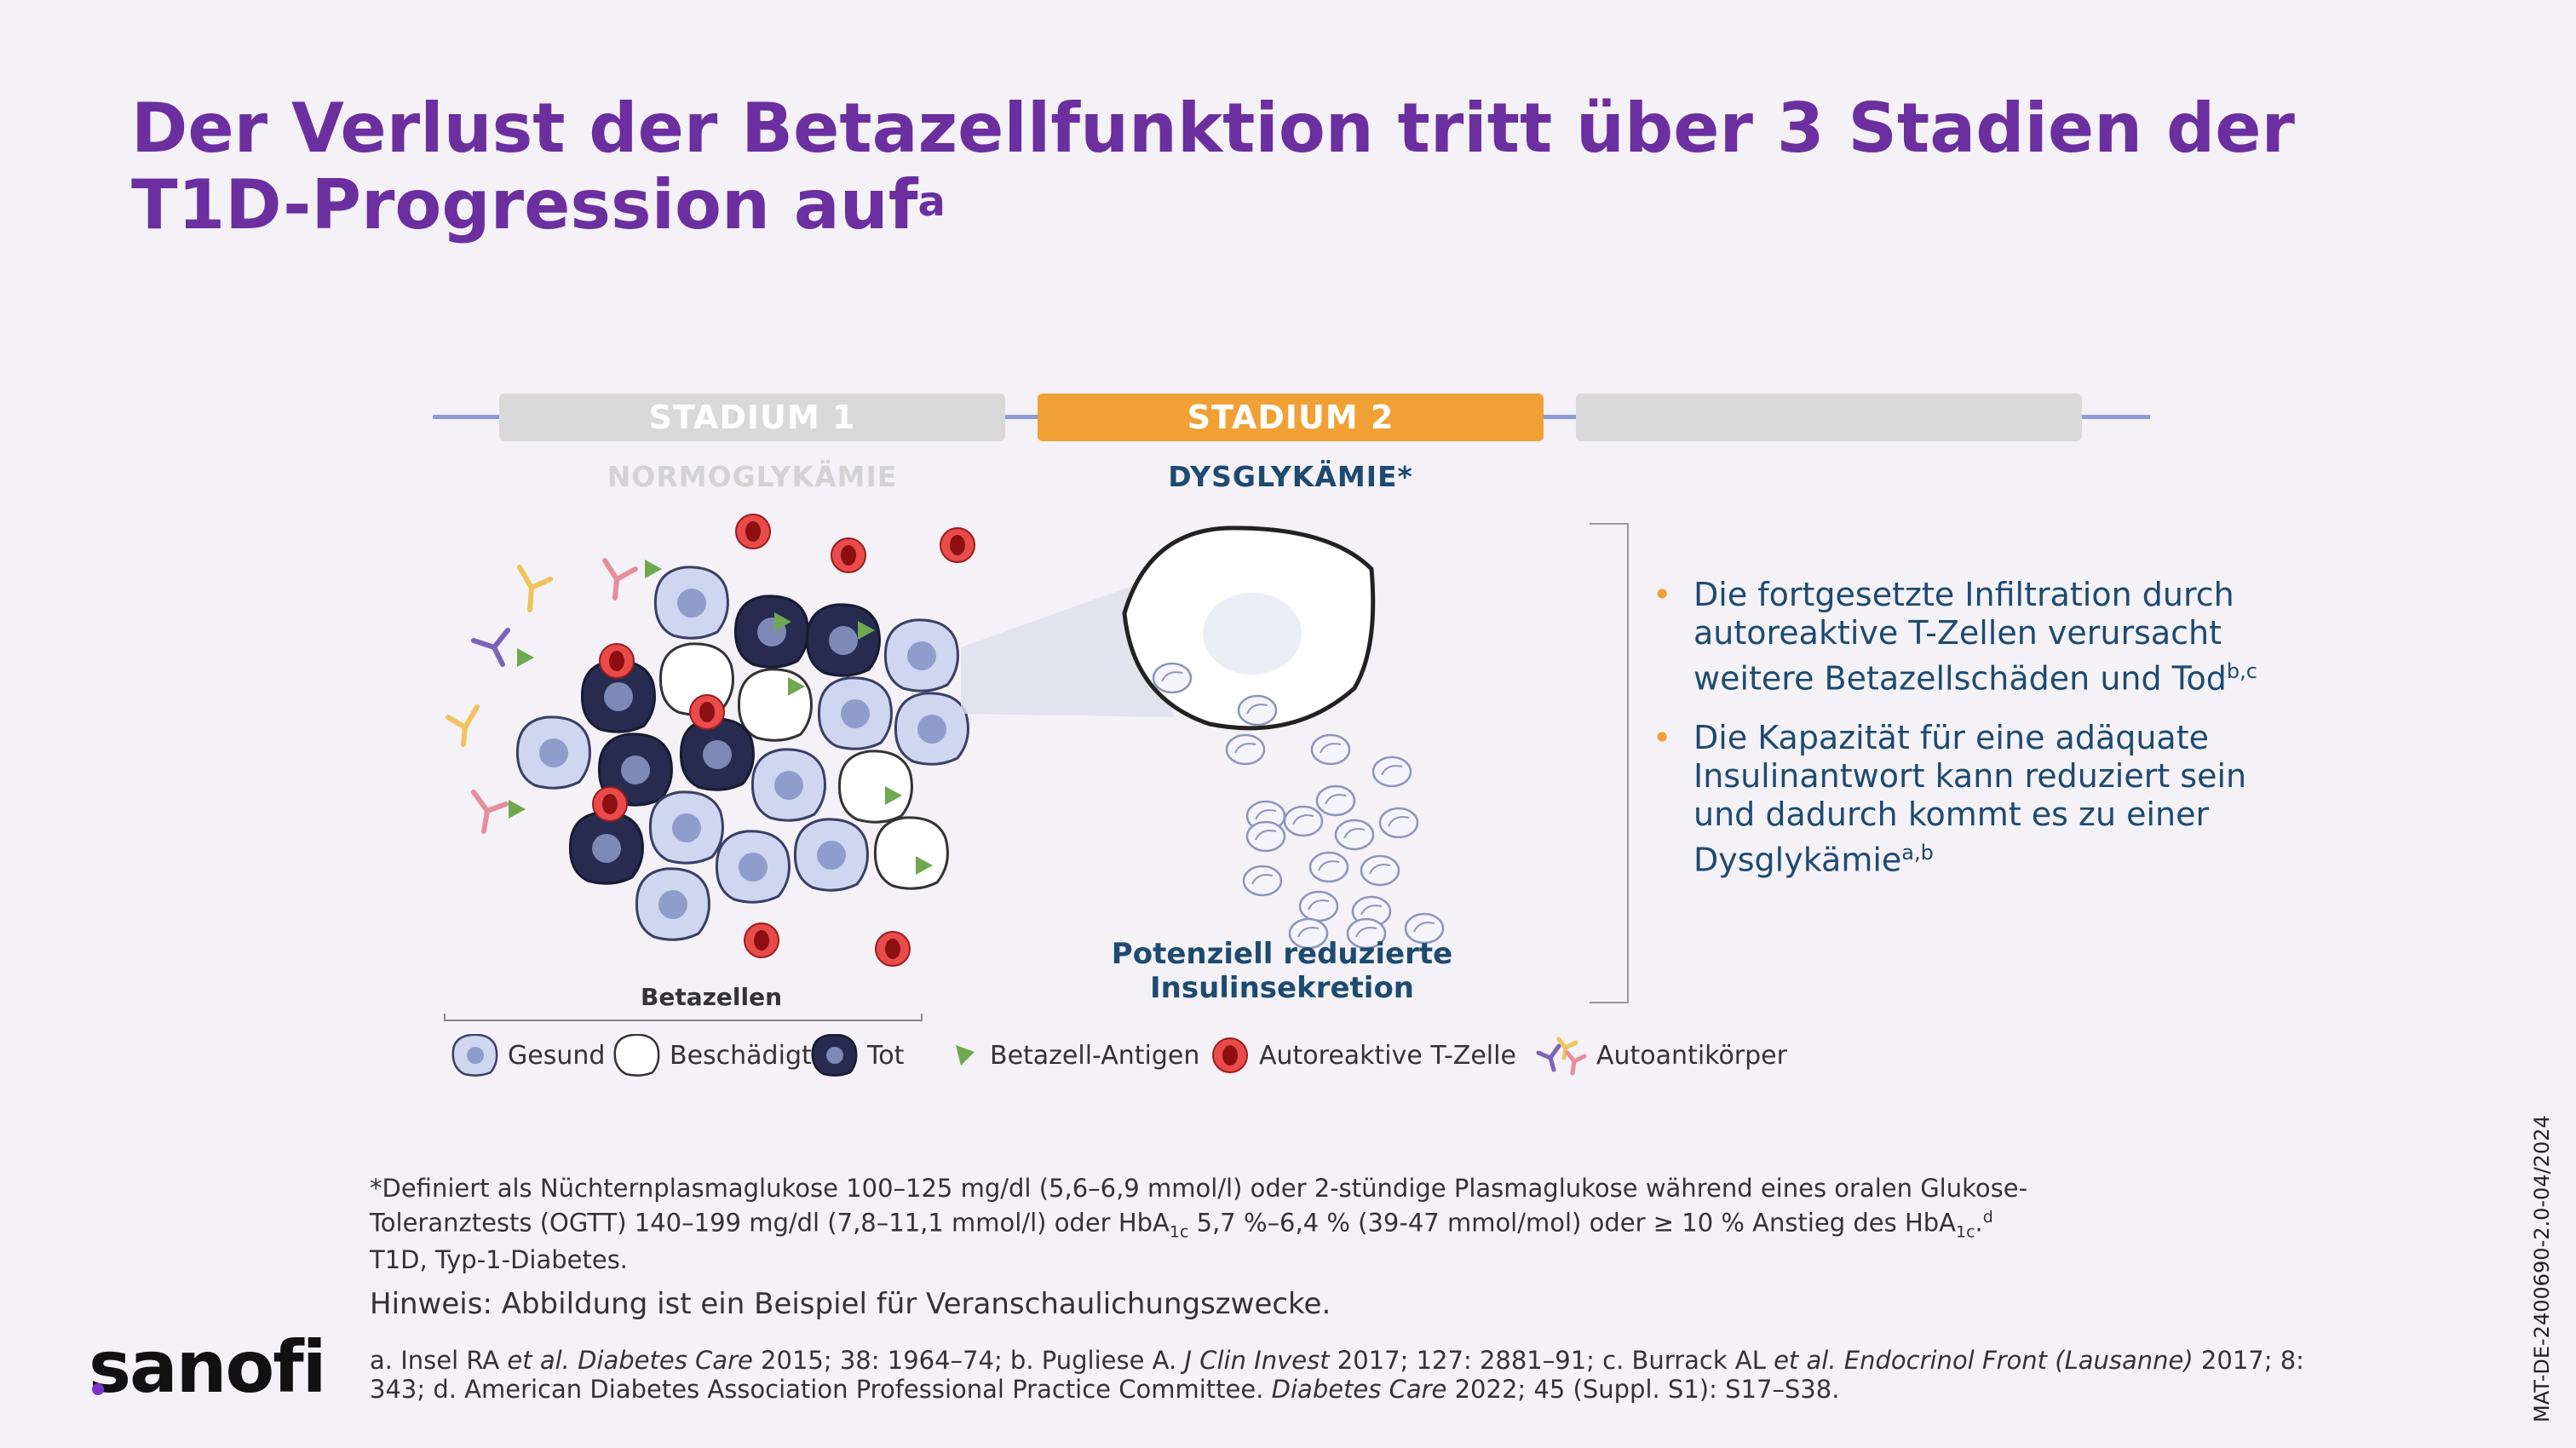 This screenshot has height=1448, width=2576. I want to click on title-line-2: T1D-Progression auf, so click(524, 204).